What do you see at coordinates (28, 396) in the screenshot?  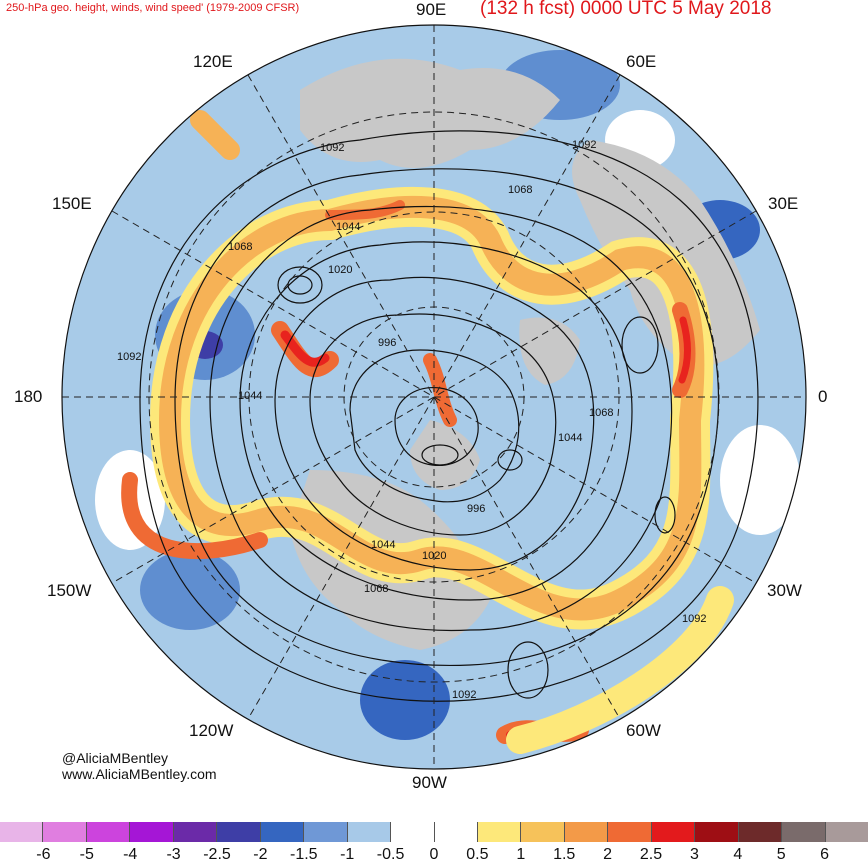 I see `lon-label-180: 180` at bounding box center [28, 396].